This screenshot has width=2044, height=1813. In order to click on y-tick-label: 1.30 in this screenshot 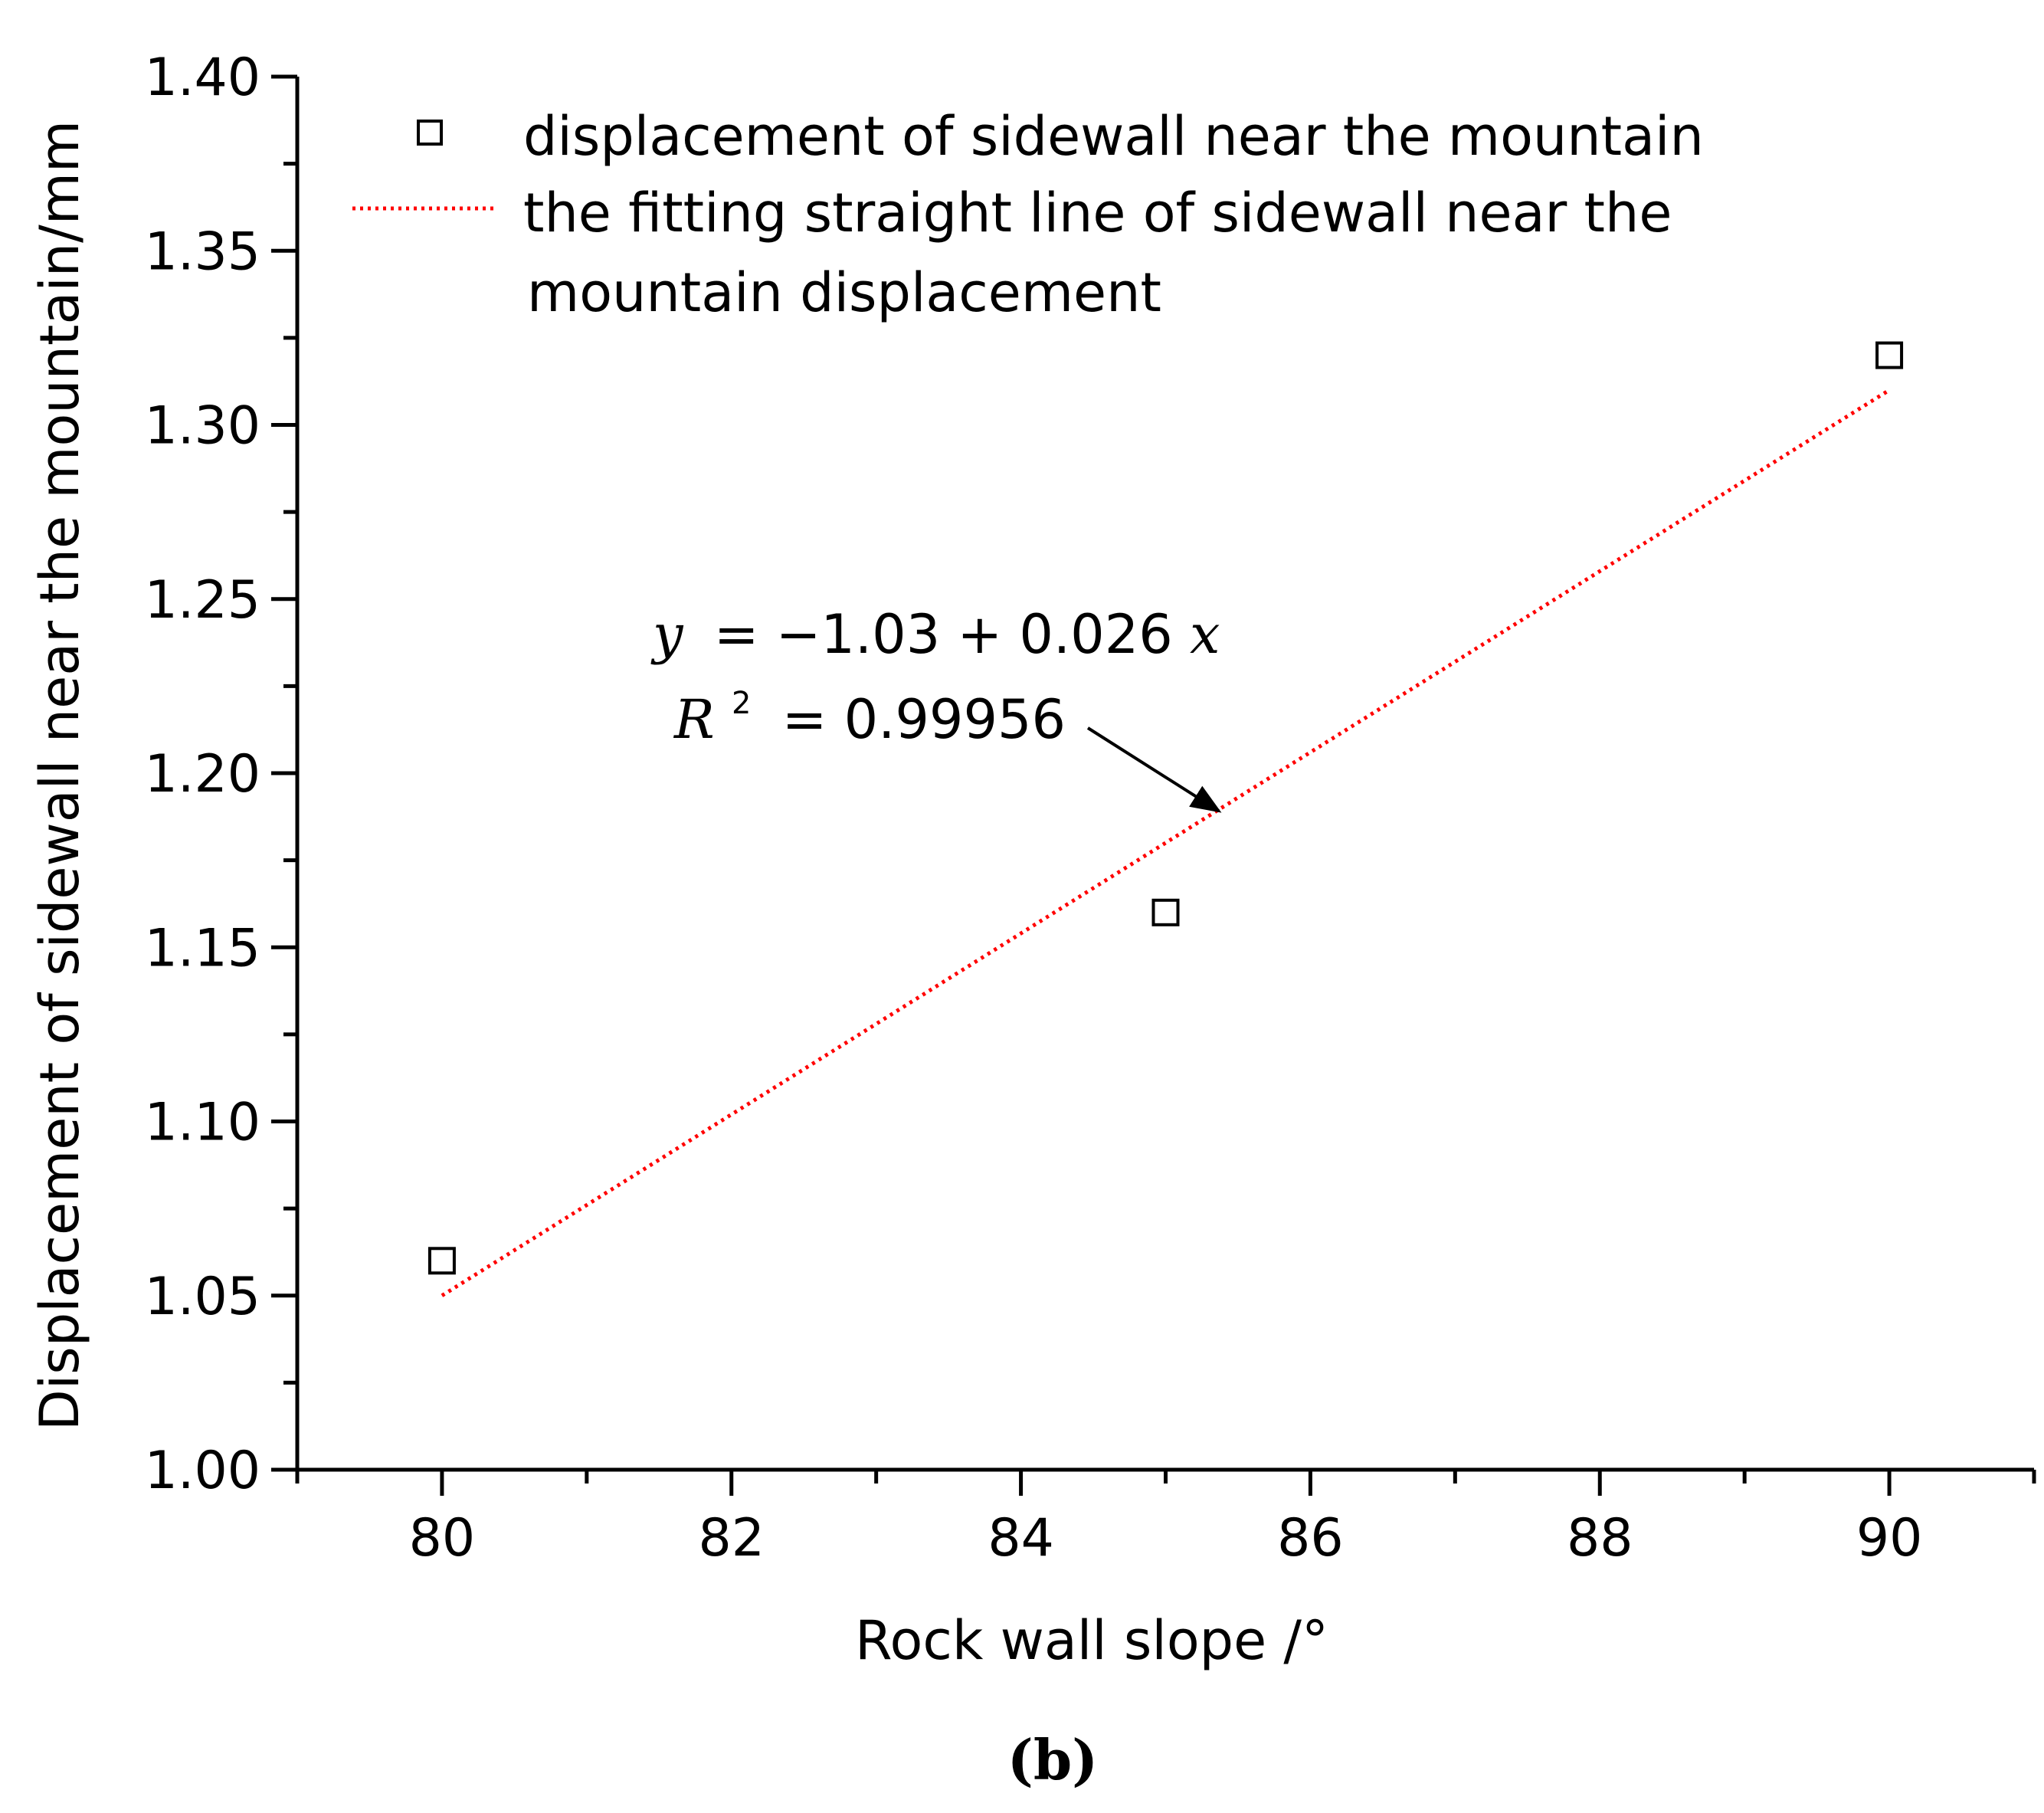, I will do `click(202, 427)`.